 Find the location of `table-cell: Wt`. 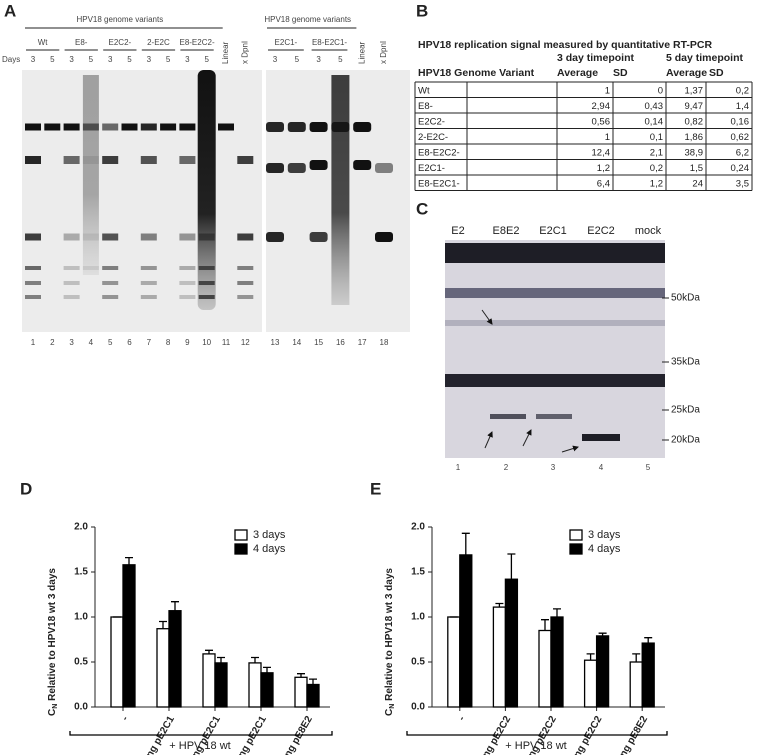

table-cell: Wt is located at coordinates (424, 90).